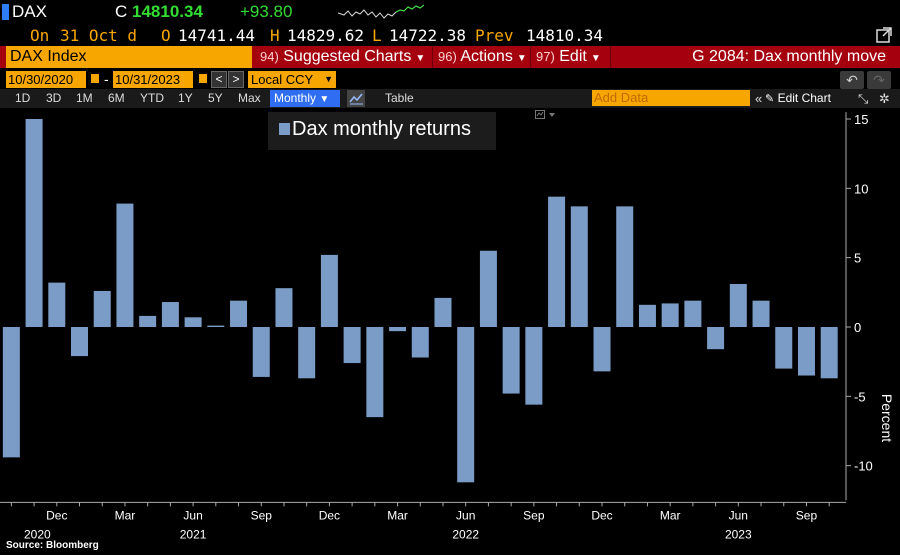  I want to click on x-month-label: Sep, so click(262, 515).